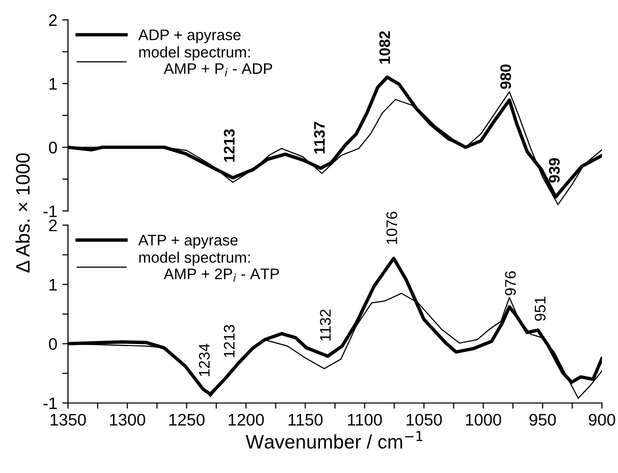 The width and height of the screenshot is (618, 473). What do you see at coordinates (602, 420) in the screenshot?
I see `x-tick-label: 900` at bounding box center [602, 420].